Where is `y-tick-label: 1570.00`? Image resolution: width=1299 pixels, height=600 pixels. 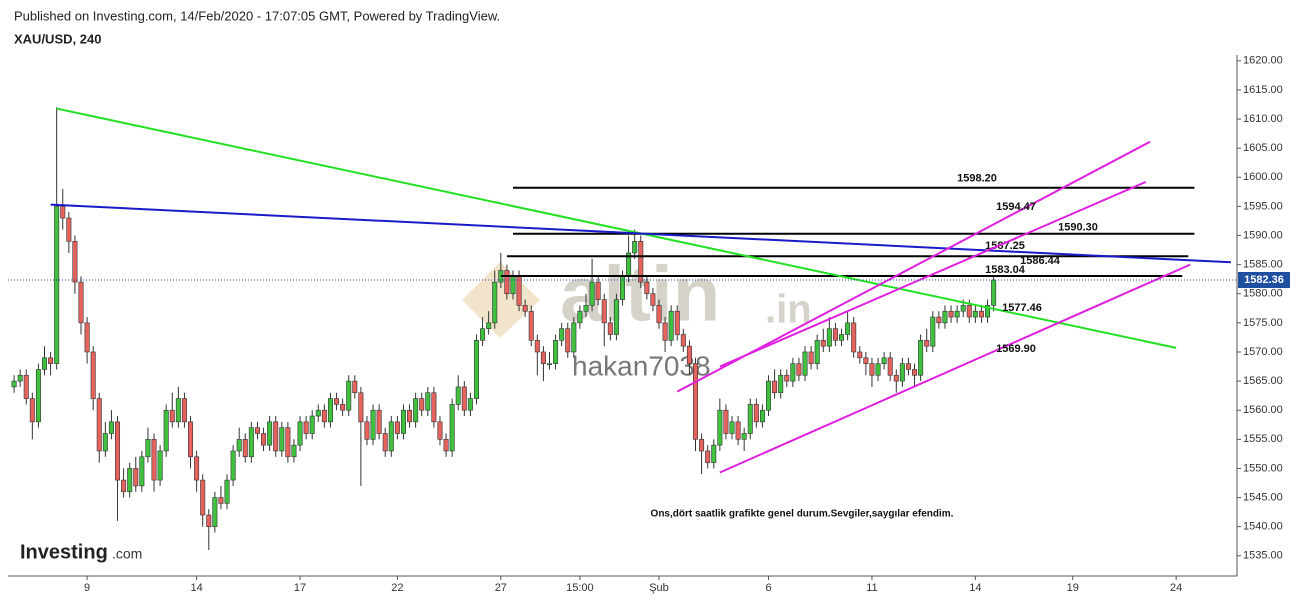 y-tick-label: 1570.00 is located at coordinates (1263, 352).